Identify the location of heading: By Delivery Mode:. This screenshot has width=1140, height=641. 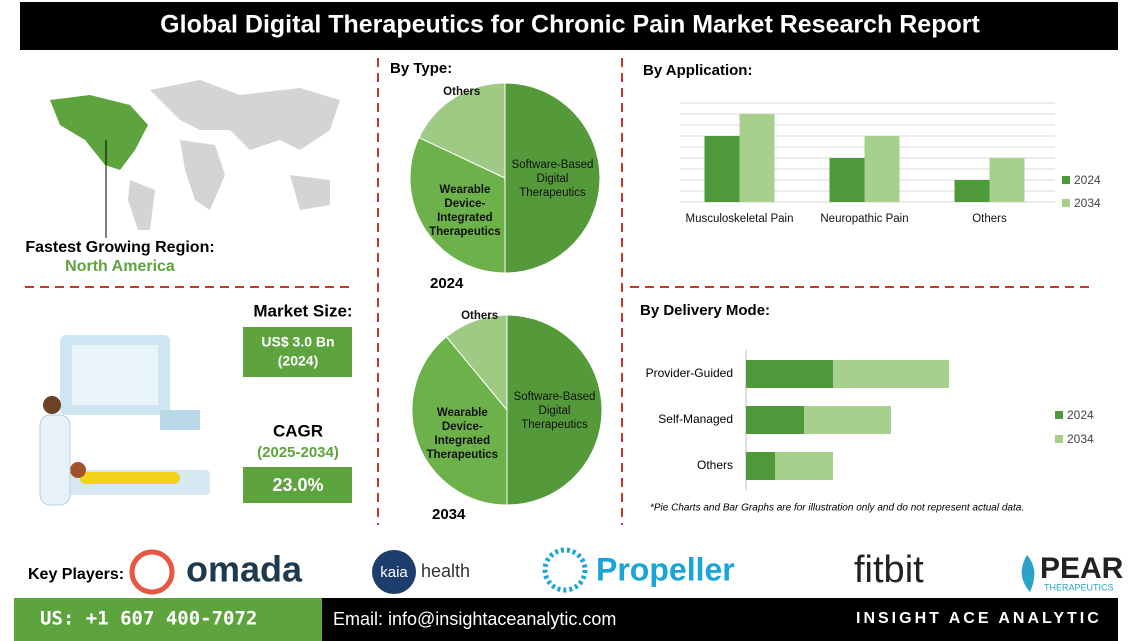
(705, 310).